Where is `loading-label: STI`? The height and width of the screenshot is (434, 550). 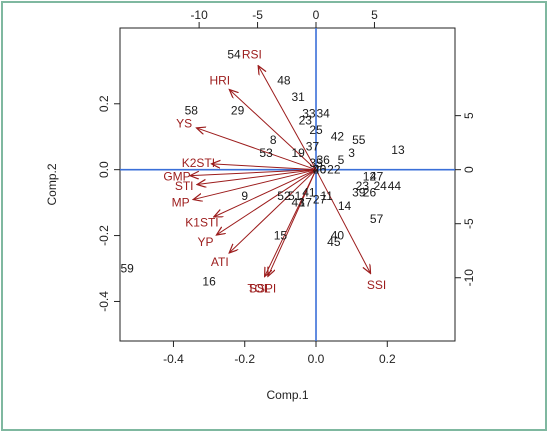
loading-label: STI is located at coordinates (184, 186).